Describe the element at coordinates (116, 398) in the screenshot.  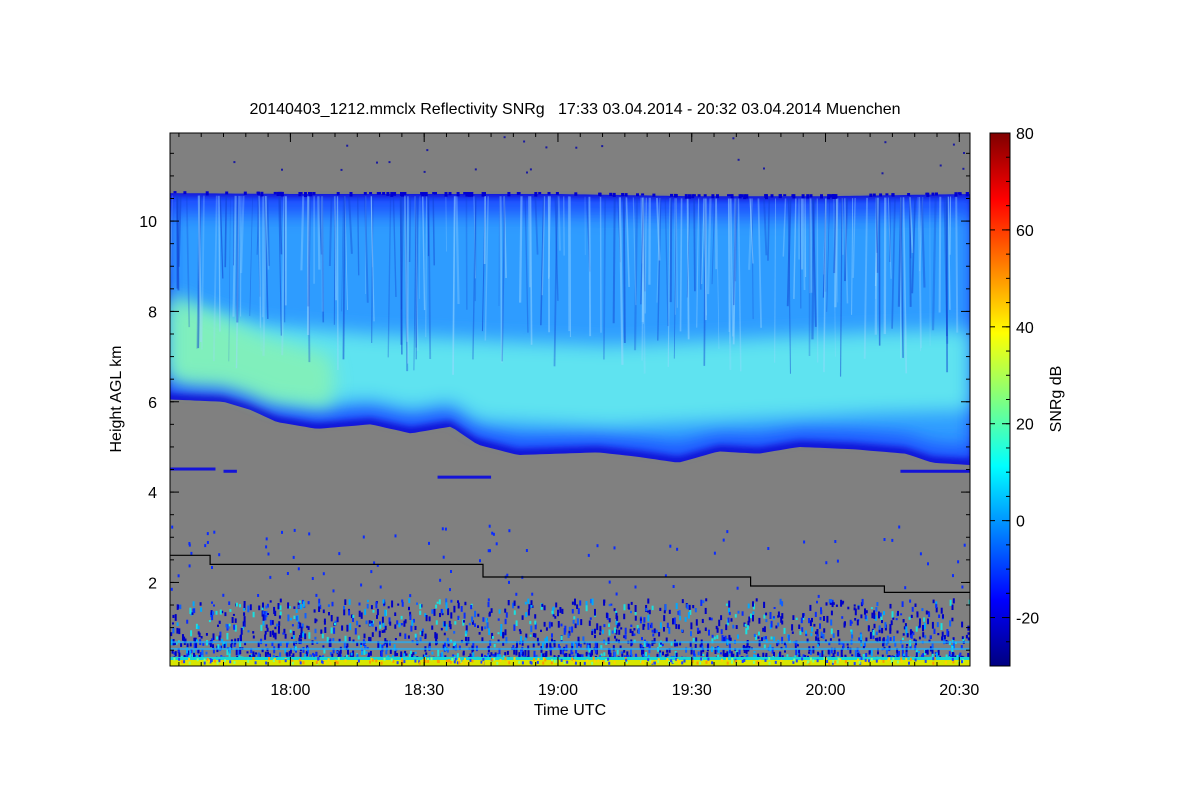
I see `y-axis-label: Height AGL km` at that location.